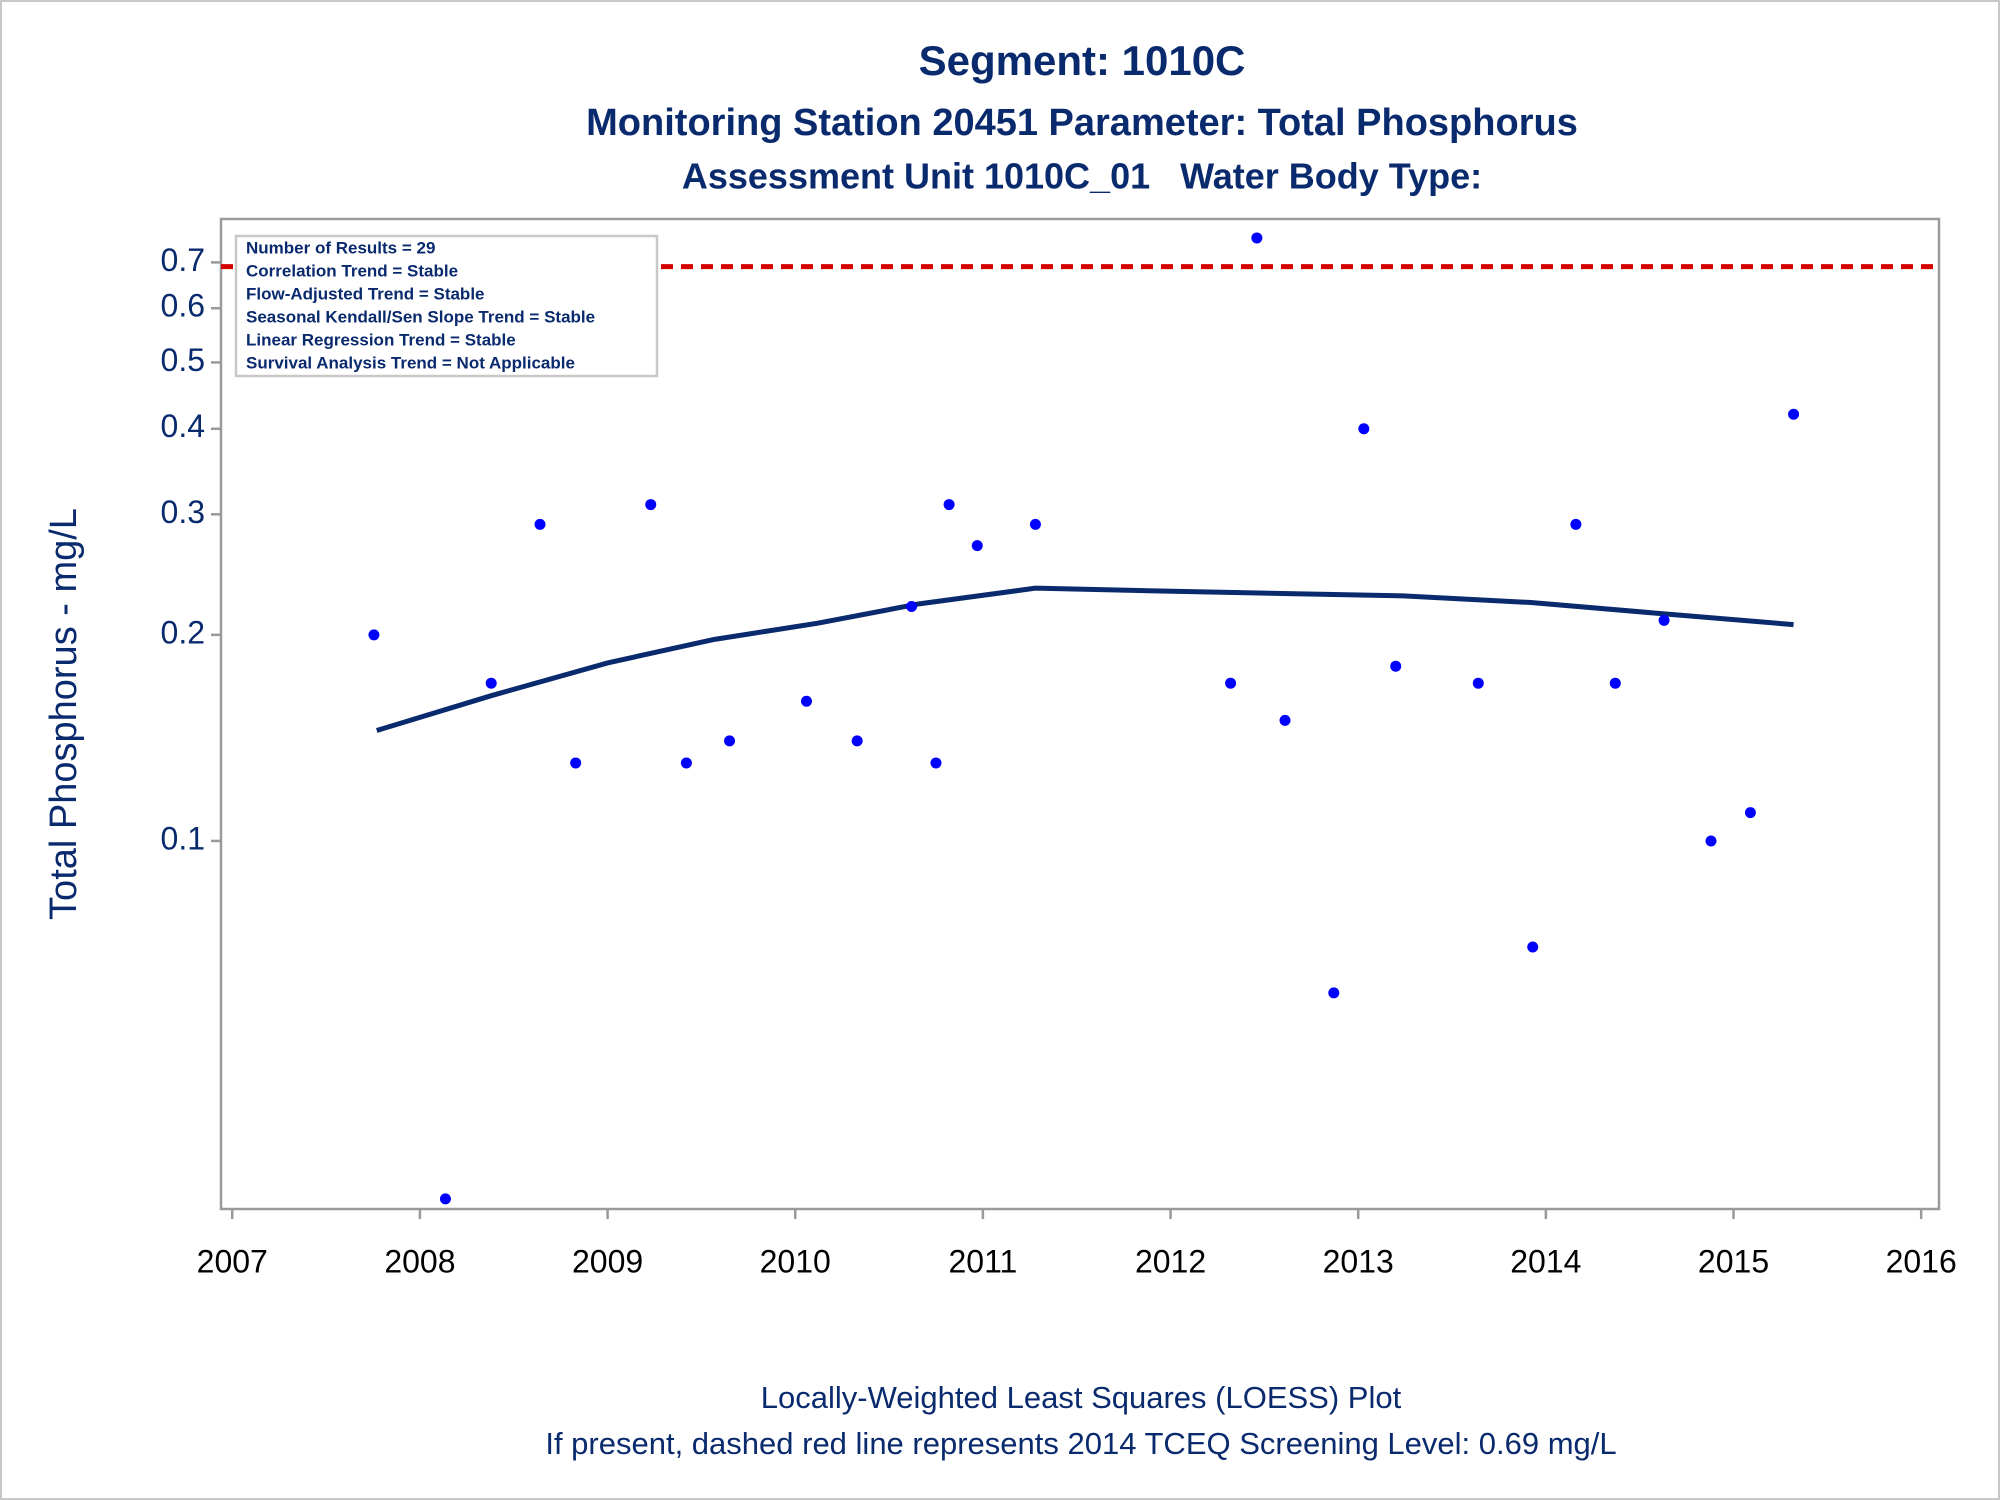 This screenshot has height=1500, width=2000. I want to click on x-tick-label: 2012, so click(1170, 1261).